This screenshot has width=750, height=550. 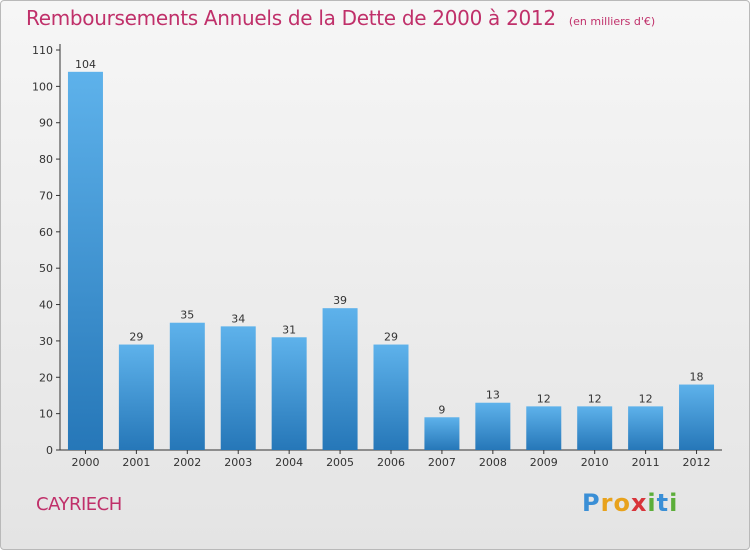 What do you see at coordinates (340, 300) in the screenshot?
I see `bar-value-label: 39` at bounding box center [340, 300].